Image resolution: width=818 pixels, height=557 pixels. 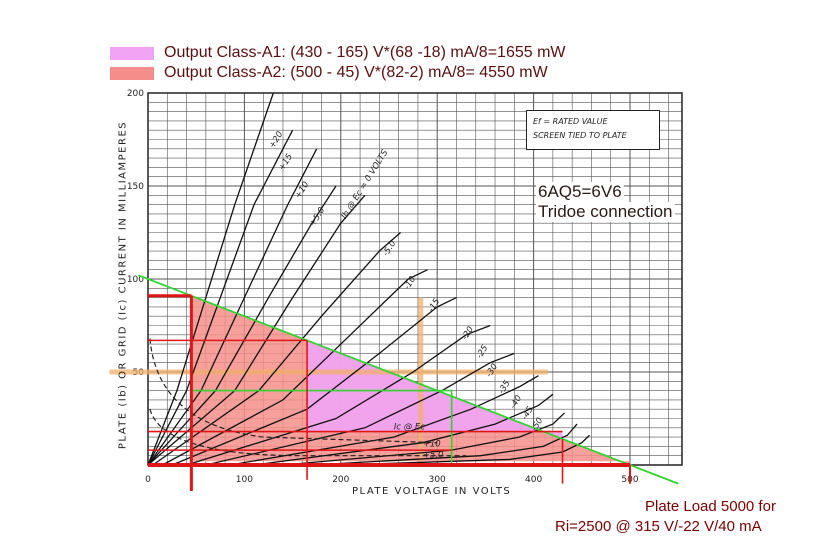 What do you see at coordinates (570, 121) in the screenshot?
I see `rated-value-line: Ef = RATED VALUE` at bounding box center [570, 121].